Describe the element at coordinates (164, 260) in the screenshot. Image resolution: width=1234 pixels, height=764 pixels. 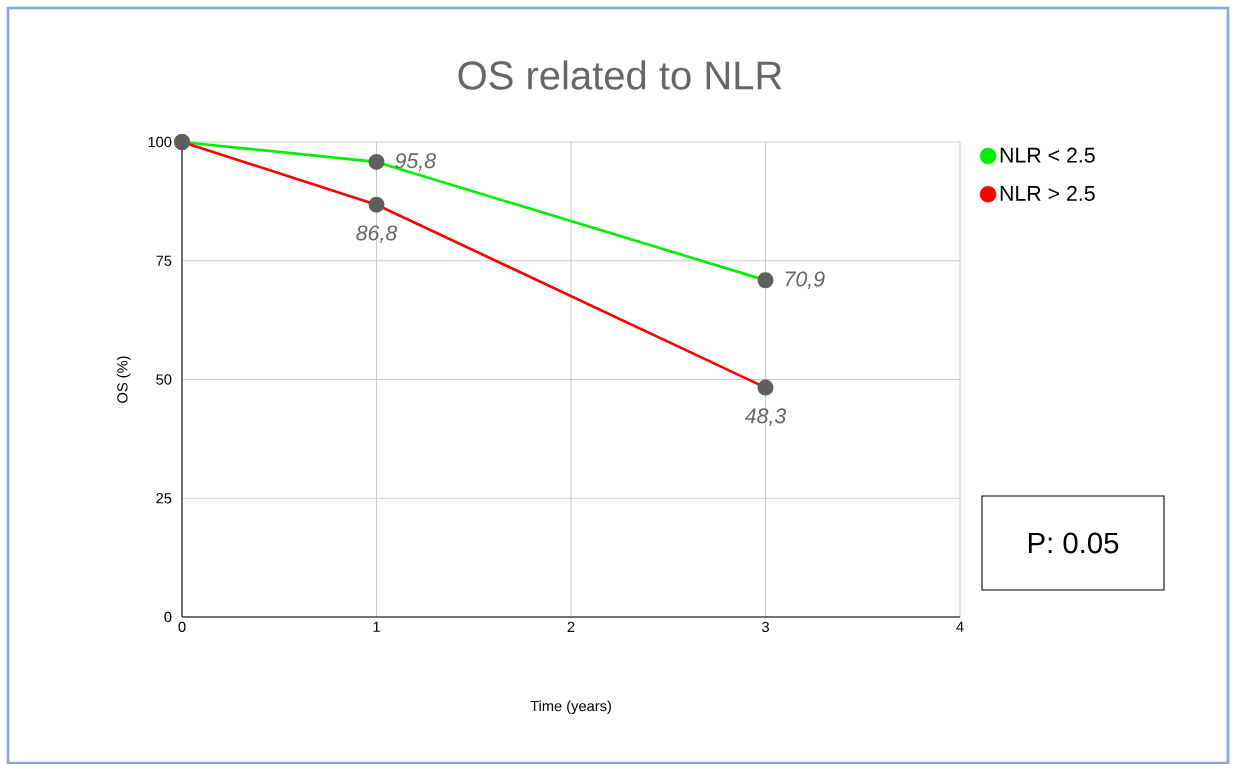
I see `y-tick-label: 75` at that location.